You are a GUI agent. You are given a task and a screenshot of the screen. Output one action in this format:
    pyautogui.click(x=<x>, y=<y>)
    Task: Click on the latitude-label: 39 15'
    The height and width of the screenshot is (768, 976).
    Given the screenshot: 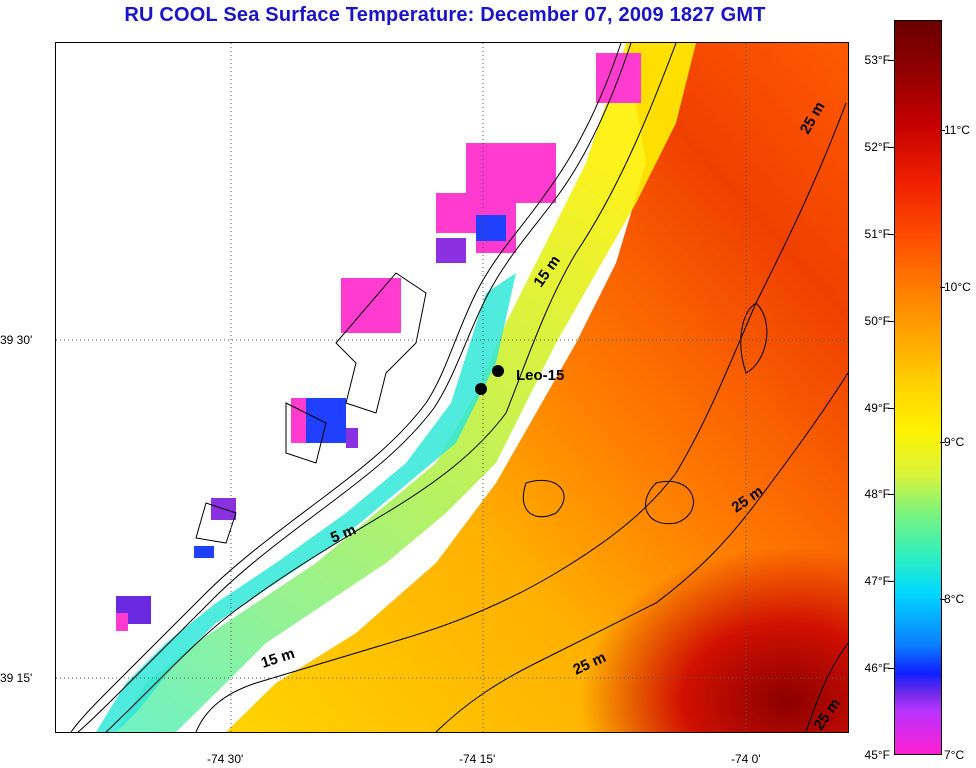 What is the action you would take?
    pyautogui.click(x=16, y=678)
    